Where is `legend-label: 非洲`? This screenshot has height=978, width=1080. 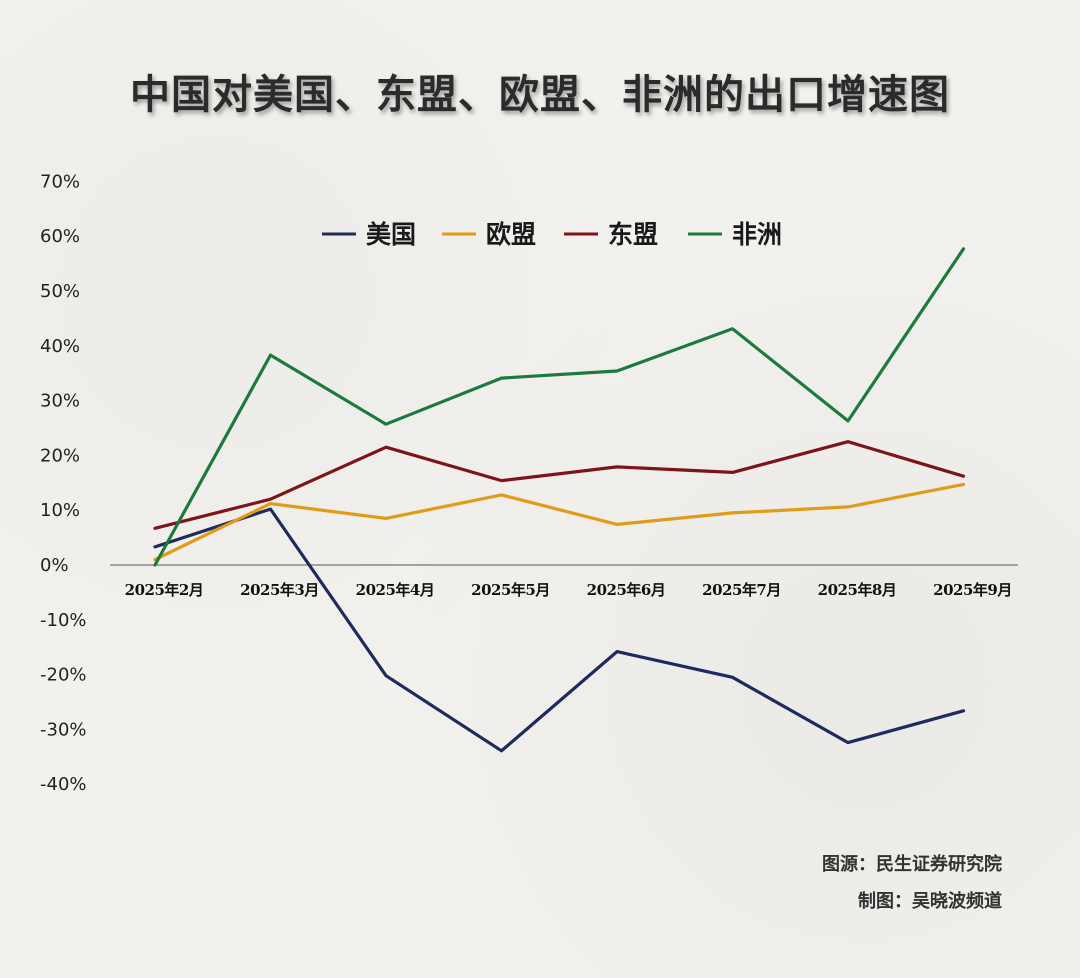 legend-label: 非洲 is located at coordinates (757, 234).